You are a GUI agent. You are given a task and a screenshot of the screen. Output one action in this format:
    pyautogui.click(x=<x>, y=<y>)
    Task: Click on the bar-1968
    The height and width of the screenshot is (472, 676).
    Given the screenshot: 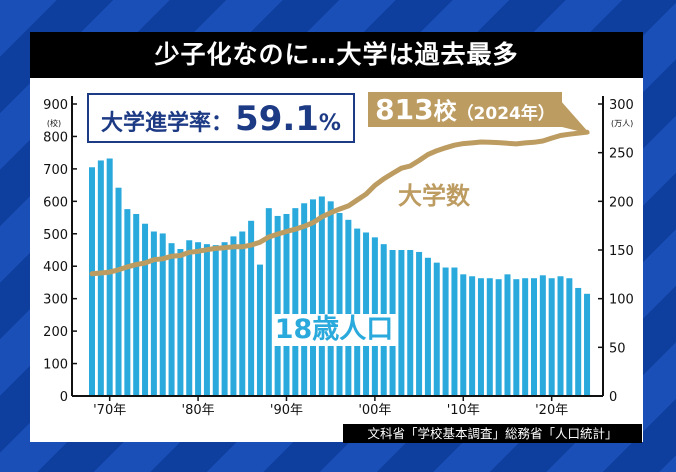 What is the action you would take?
    pyautogui.click(x=92, y=281)
    